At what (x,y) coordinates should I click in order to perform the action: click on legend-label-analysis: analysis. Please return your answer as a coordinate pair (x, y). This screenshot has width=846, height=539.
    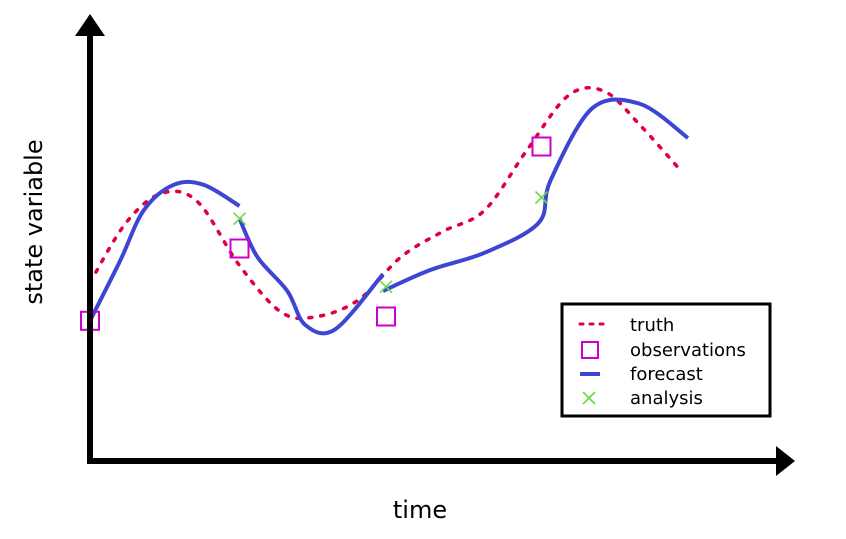
    Looking at the image, I should click on (666, 398).